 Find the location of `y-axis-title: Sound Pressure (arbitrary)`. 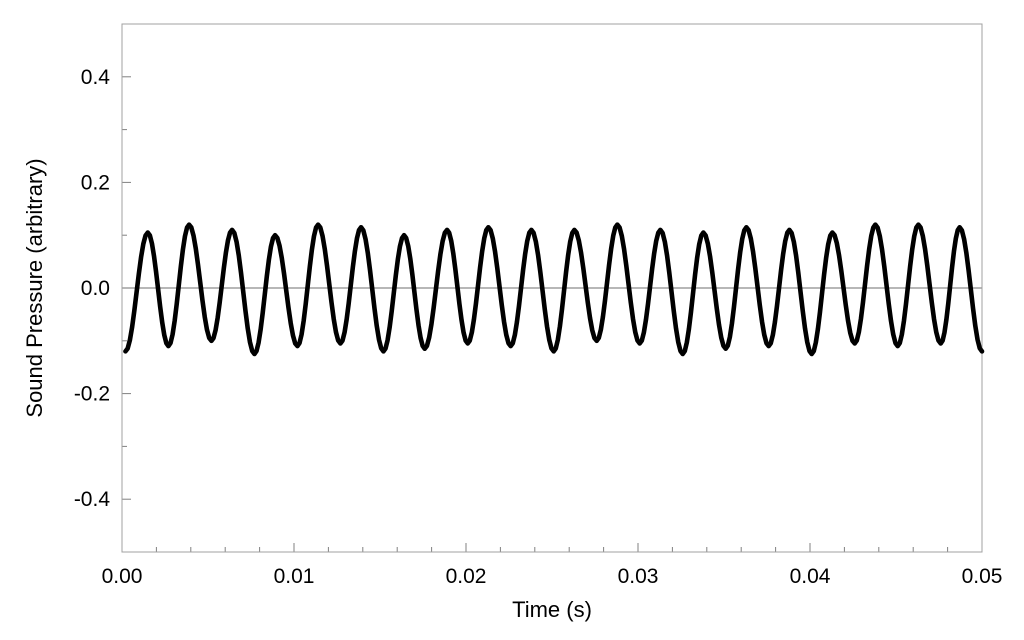

y-axis-title: Sound Pressure (arbitrary) is located at coordinates (34, 287).